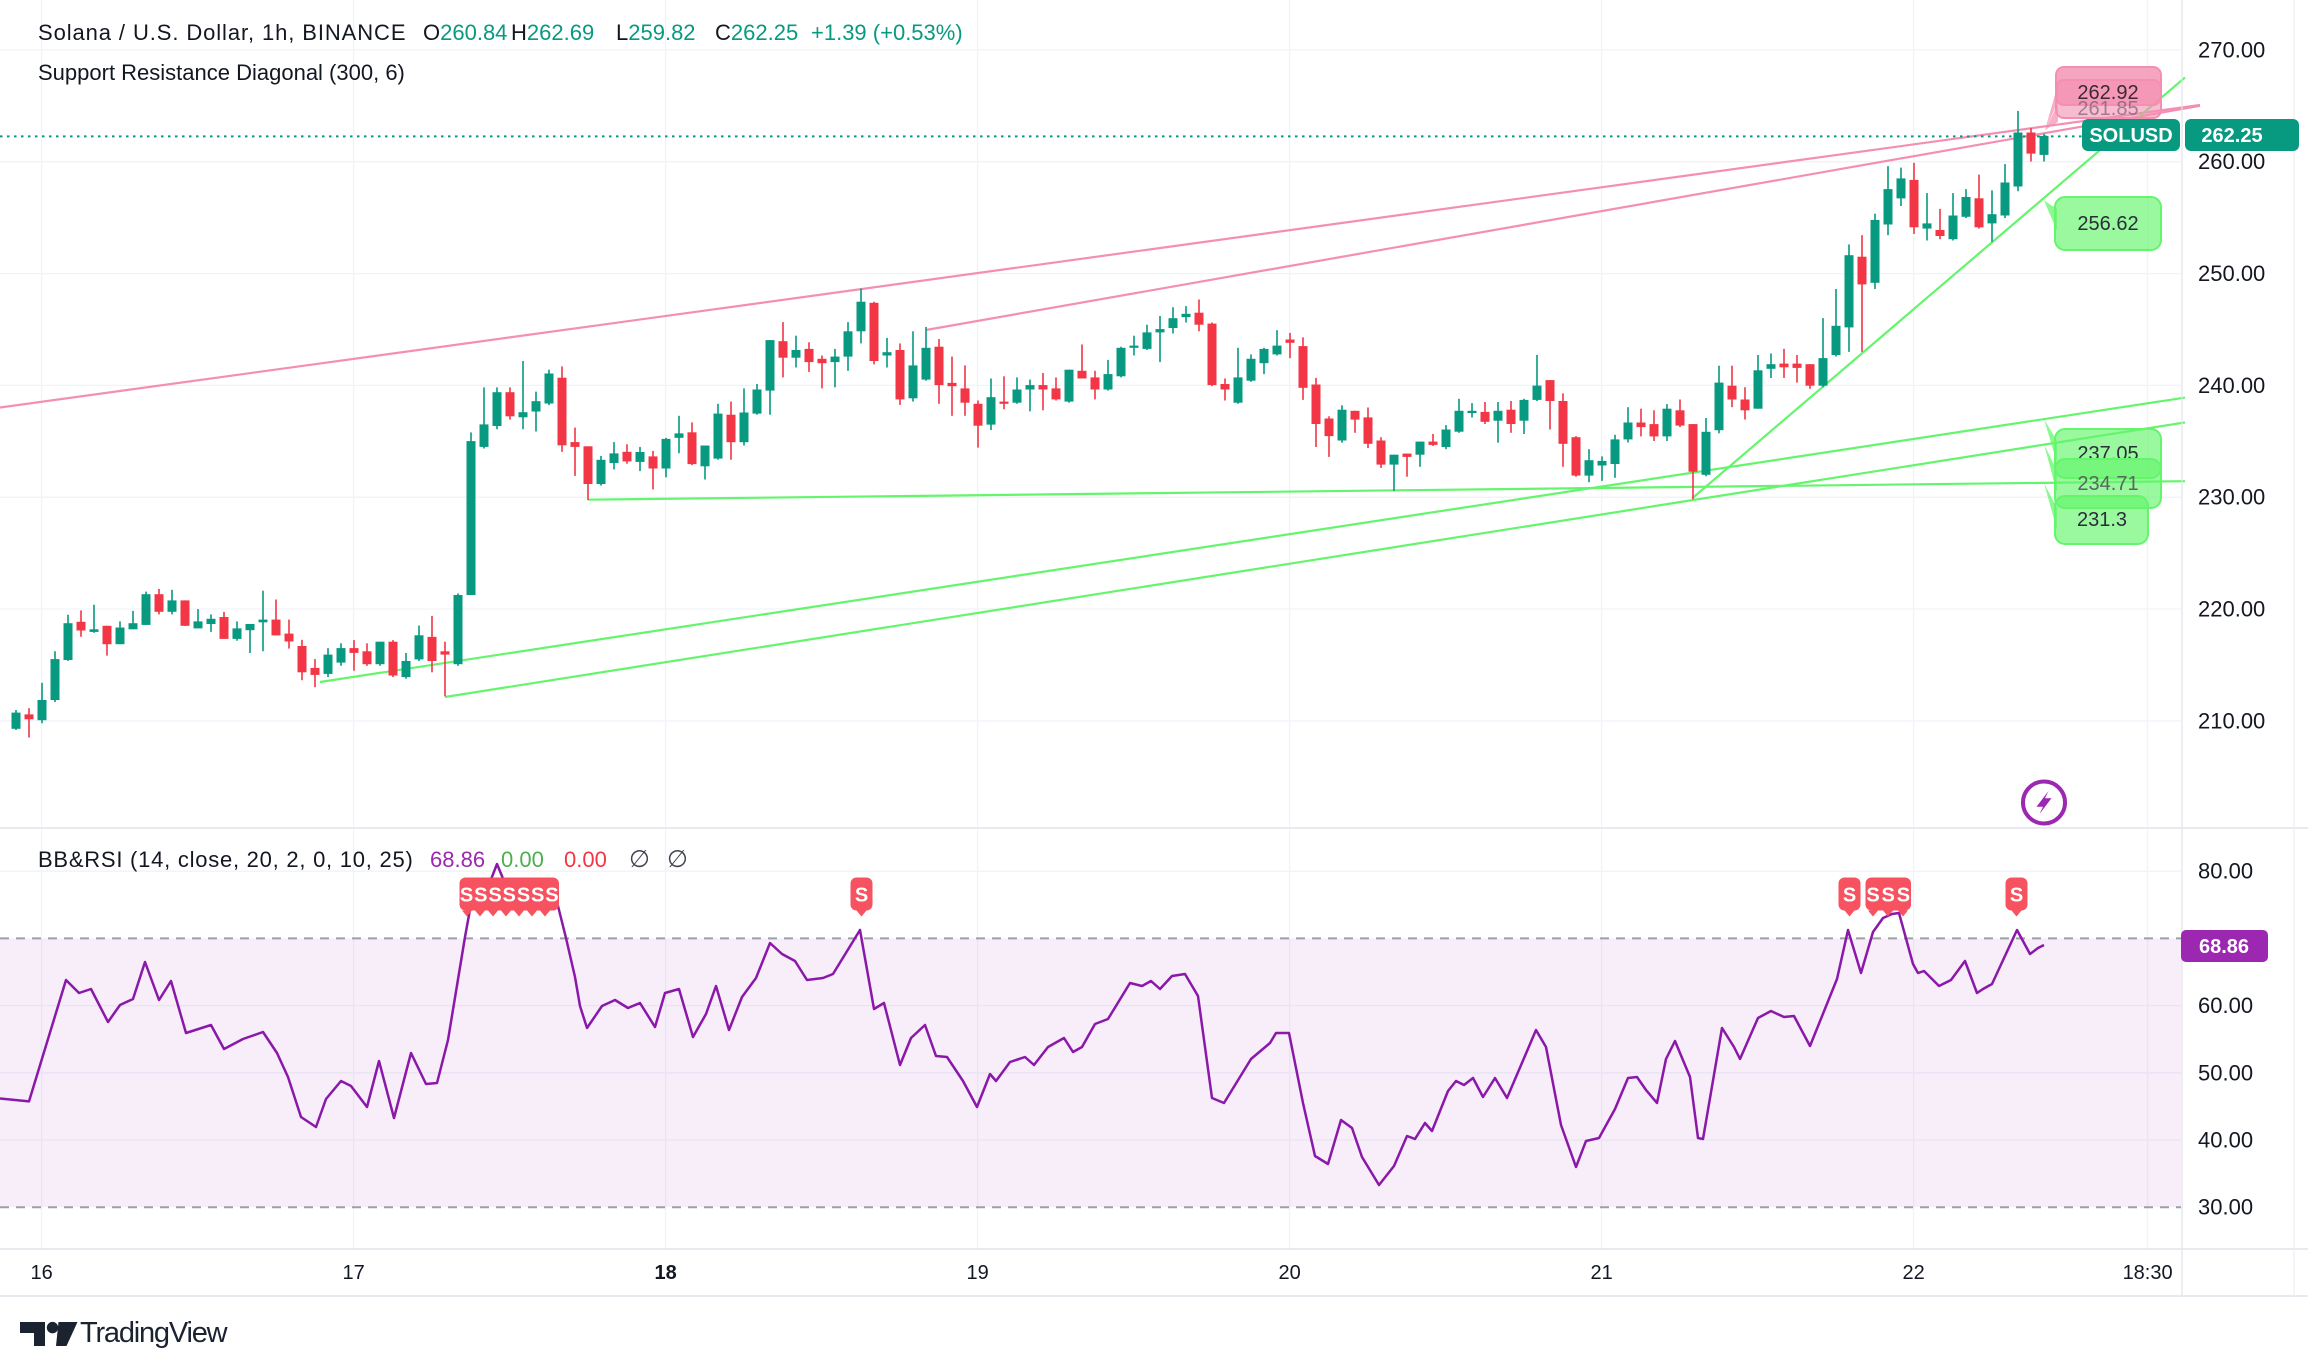  Describe the element at coordinates (887, 32) in the screenshot. I see `svg-text: +1.39 (+0.53%)` at that location.